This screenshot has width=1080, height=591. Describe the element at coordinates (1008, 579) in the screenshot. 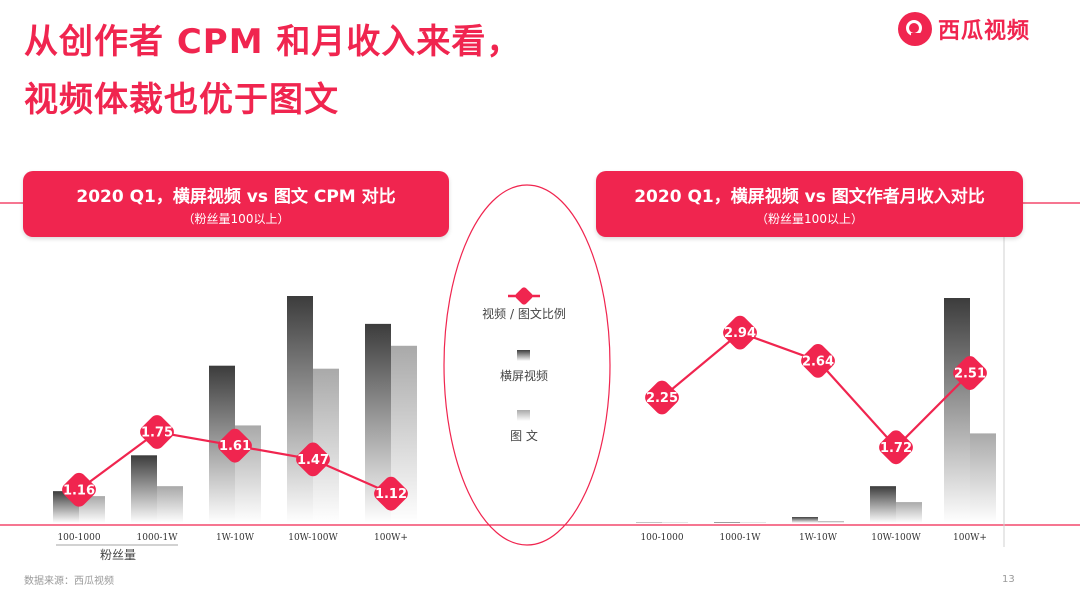

I see `page-number: 13` at that location.